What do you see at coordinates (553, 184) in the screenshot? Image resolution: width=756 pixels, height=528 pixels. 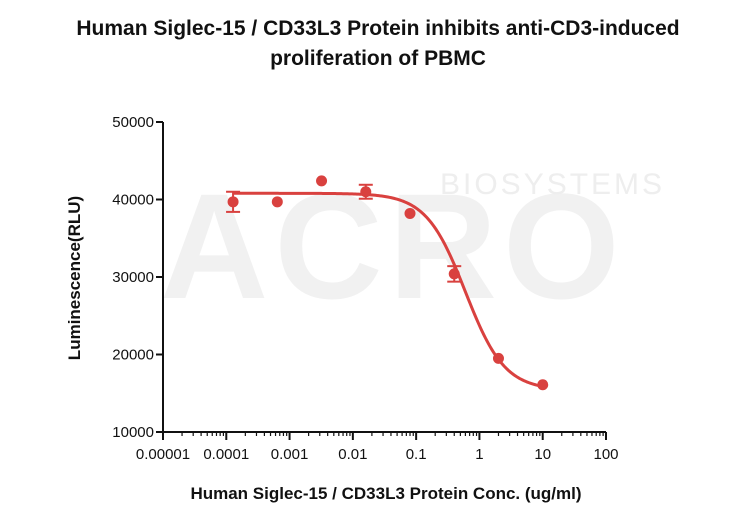 I see `watermark-subtext: BIOSYSTEMS` at bounding box center [553, 184].